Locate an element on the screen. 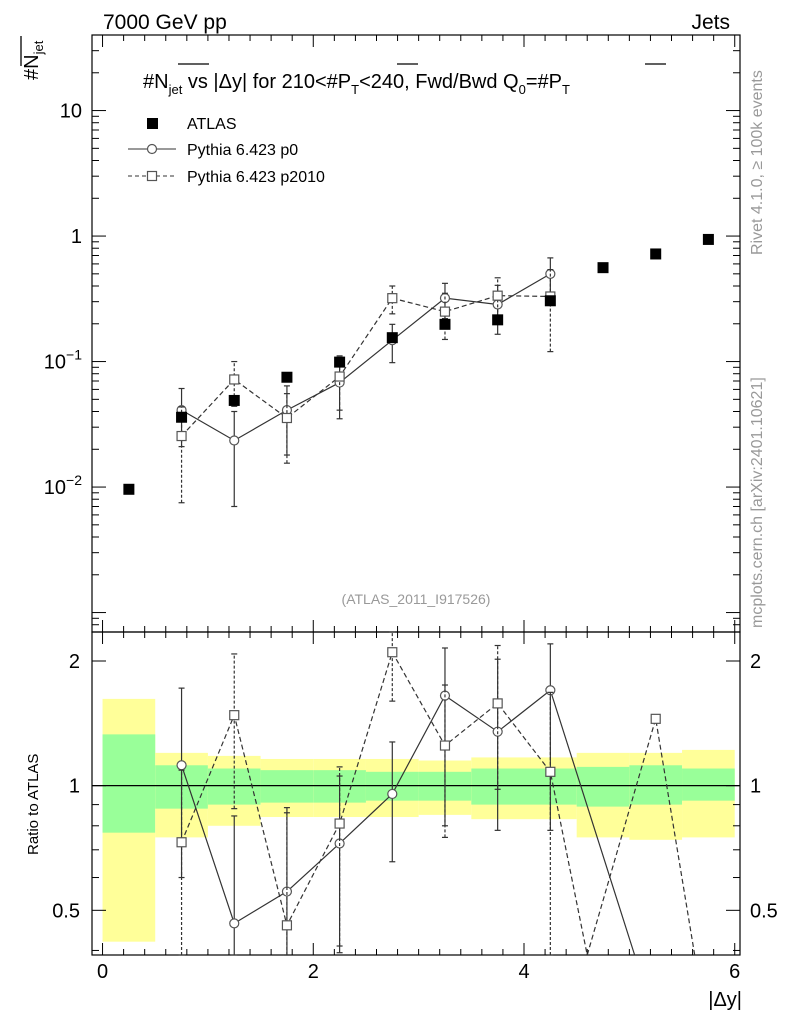  y-tick-label: 10 is located at coordinates (71, 112).